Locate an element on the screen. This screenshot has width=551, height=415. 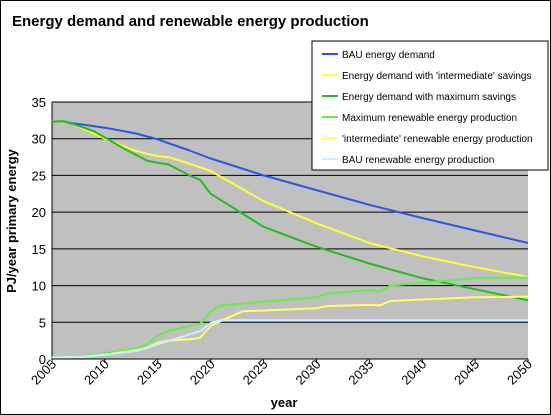
x-tick-label: 2025 is located at coordinates (255, 372).